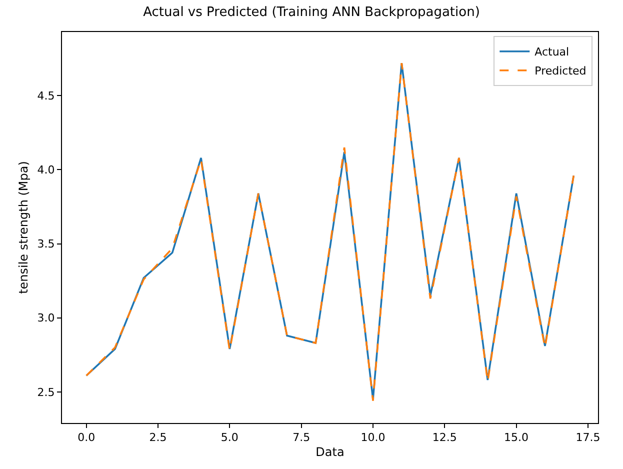 This screenshot has height=469, width=623. What do you see at coordinates (552, 52) in the screenshot?
I see `legend-label: Actual` at bounding box center [552, 52].